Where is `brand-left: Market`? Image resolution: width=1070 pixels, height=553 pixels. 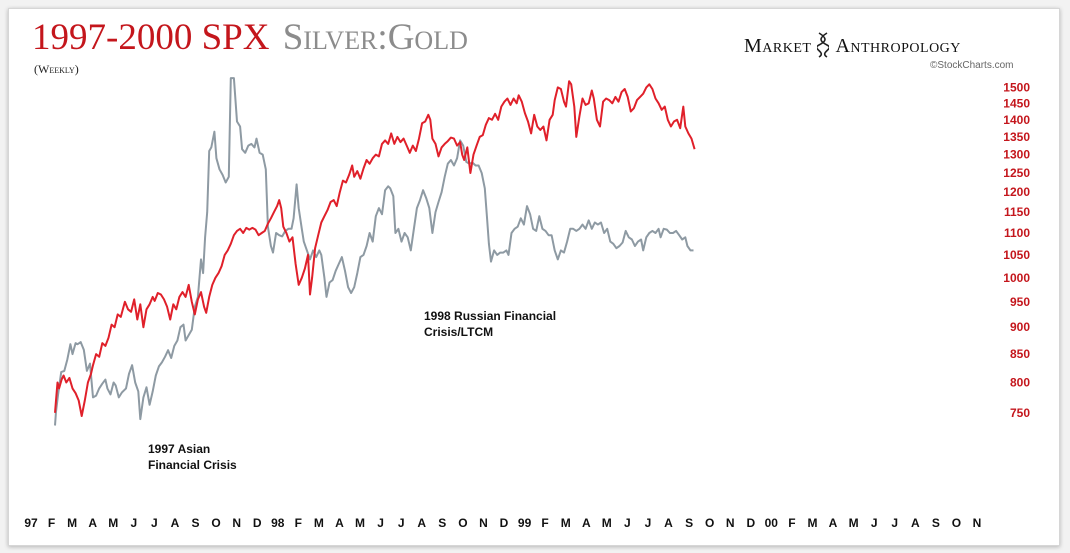 brand-left: Market is located at coordinates (778, 46).